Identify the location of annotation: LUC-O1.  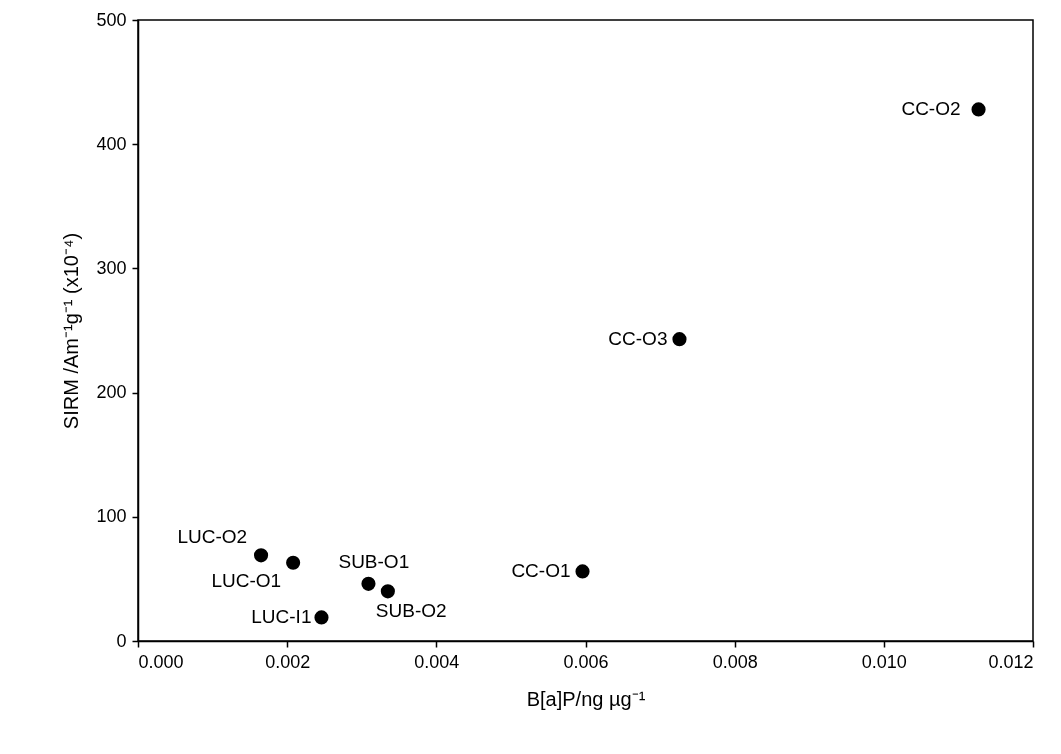
(246, 580).